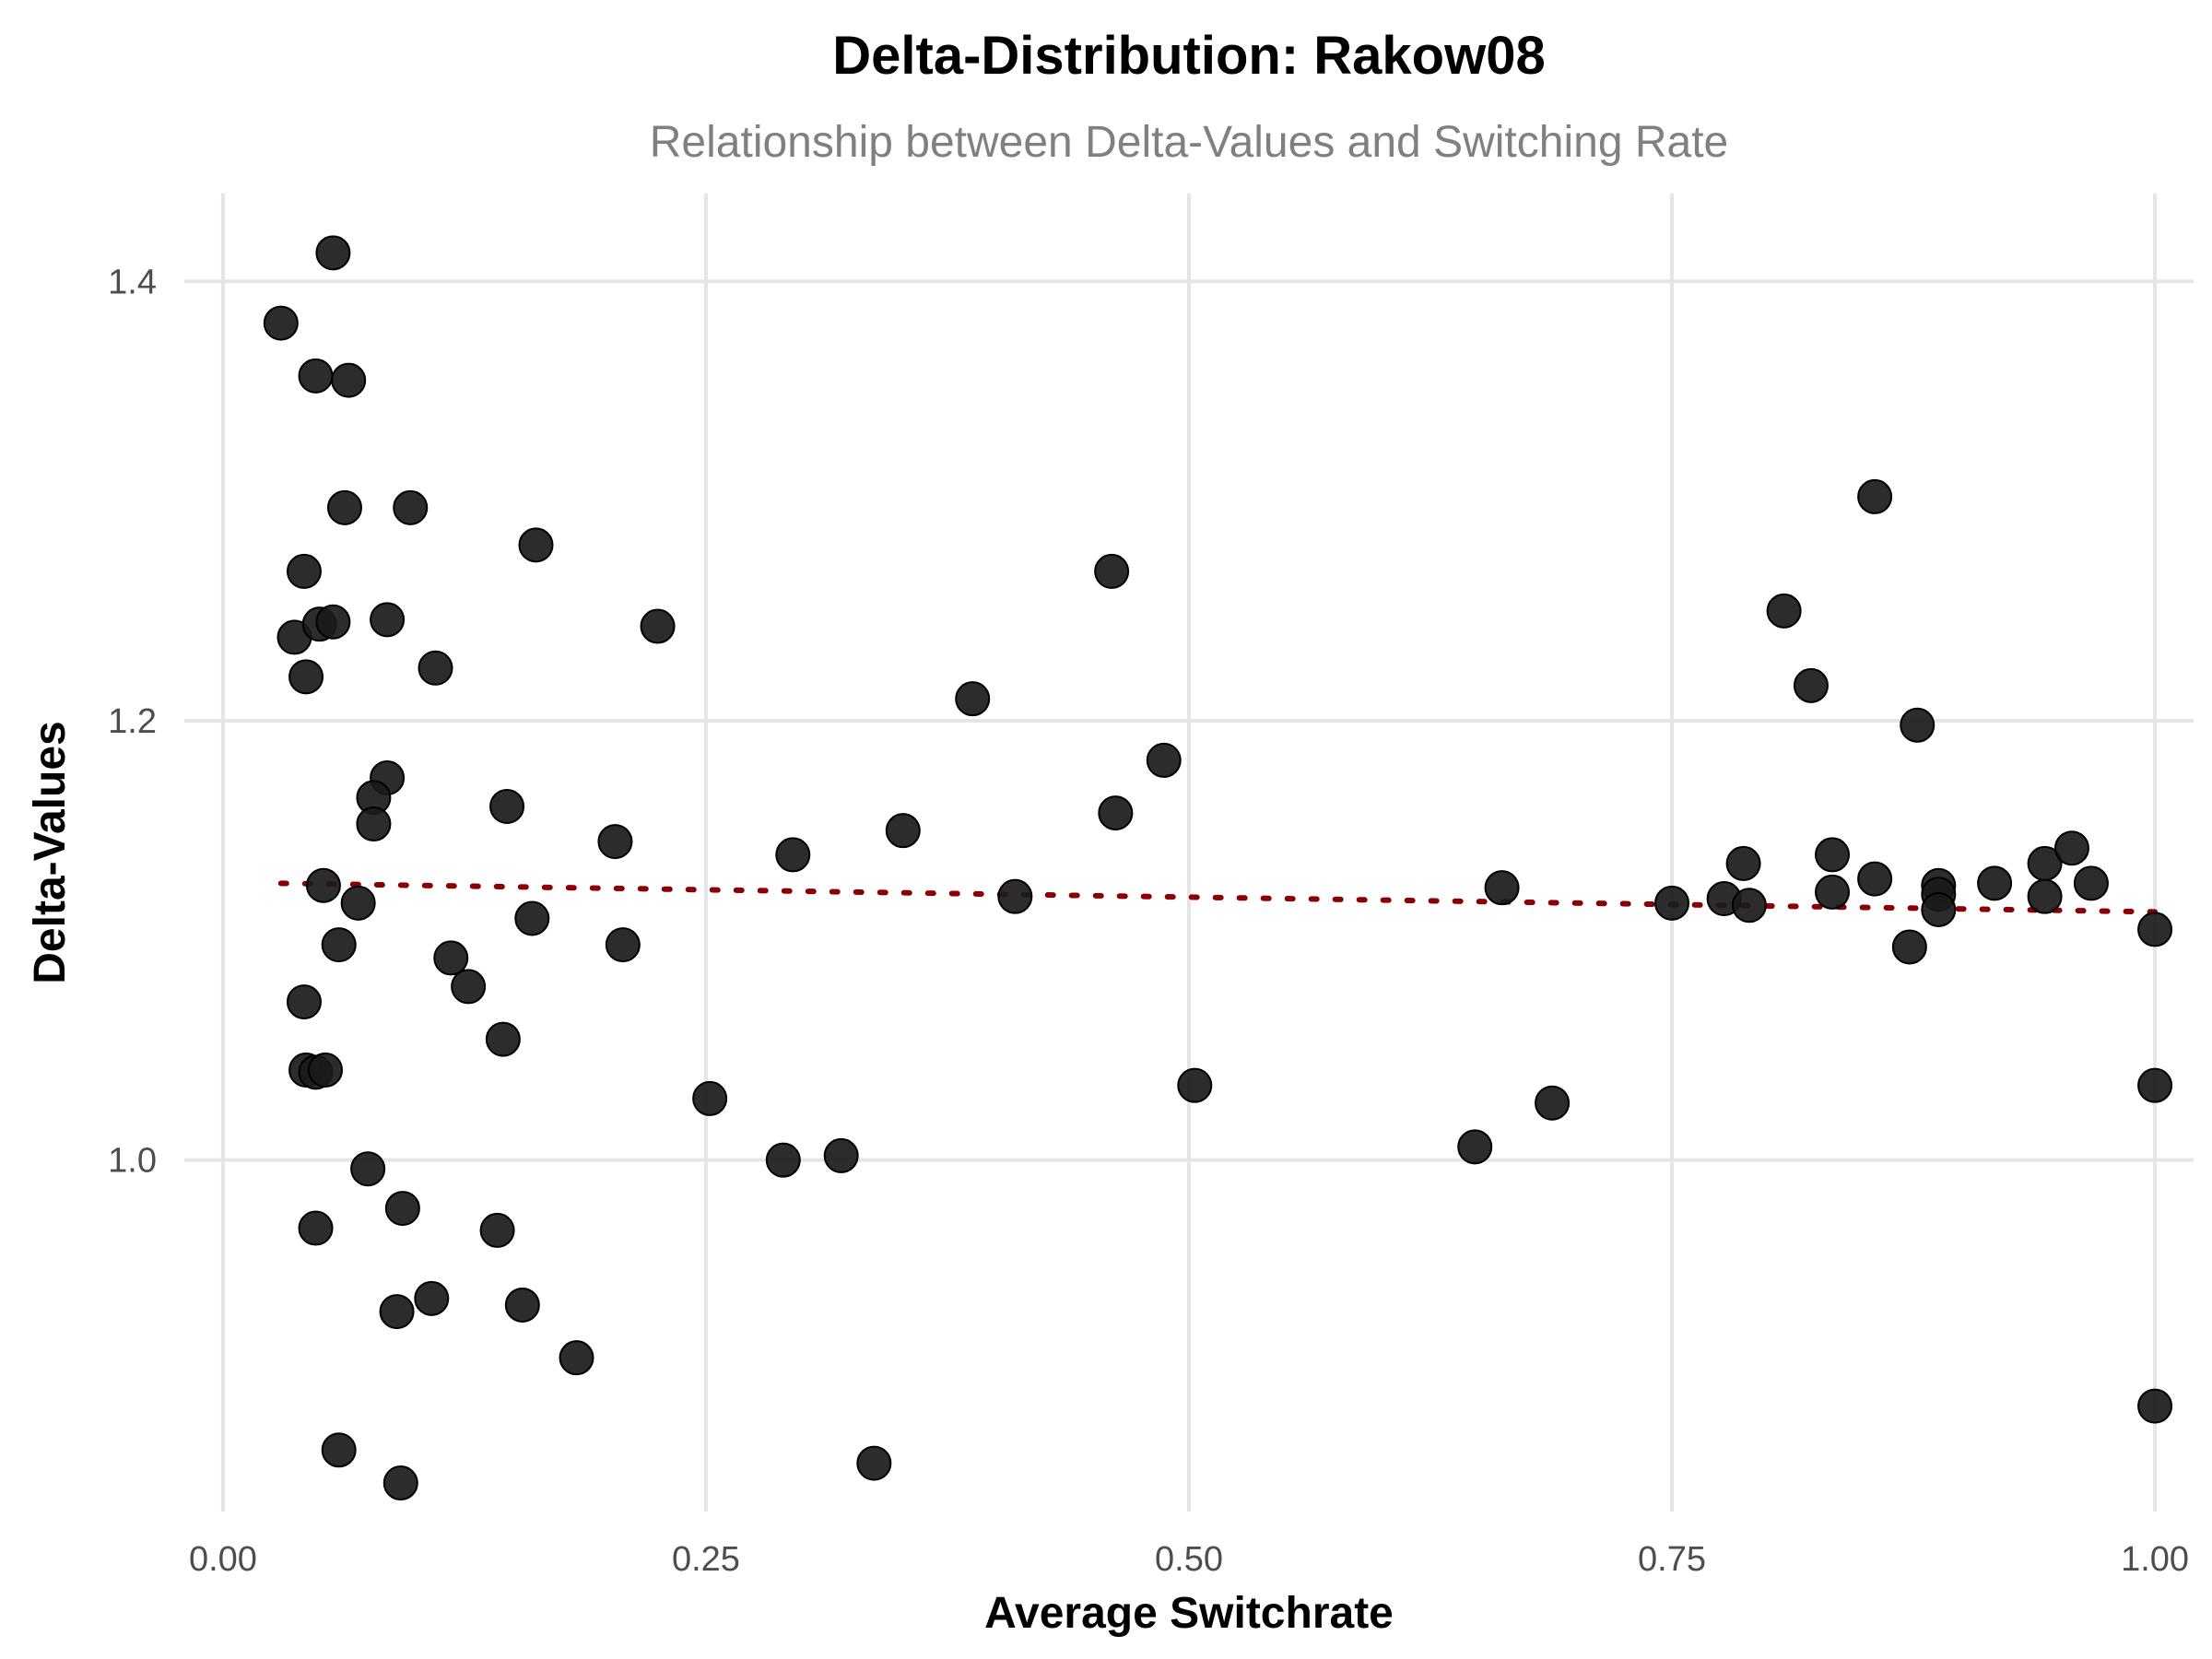 The width and height of the screenshot is (2212, 1659). I want to click on trend-layer, so click(1218, 897).